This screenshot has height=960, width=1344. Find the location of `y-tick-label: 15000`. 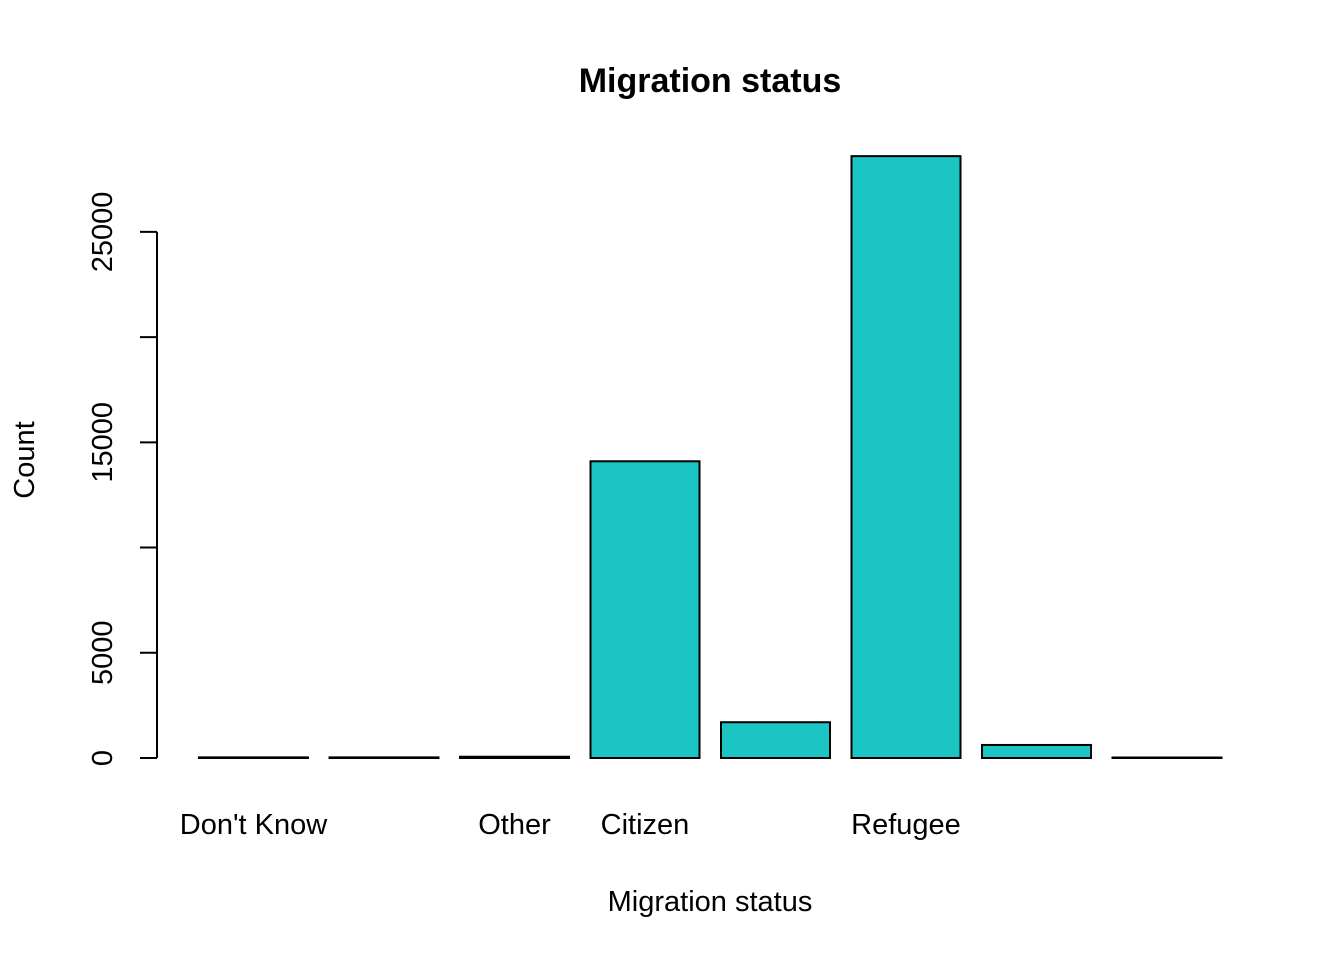

y-tick-label: 15000 is located at coordinates (103, 442).